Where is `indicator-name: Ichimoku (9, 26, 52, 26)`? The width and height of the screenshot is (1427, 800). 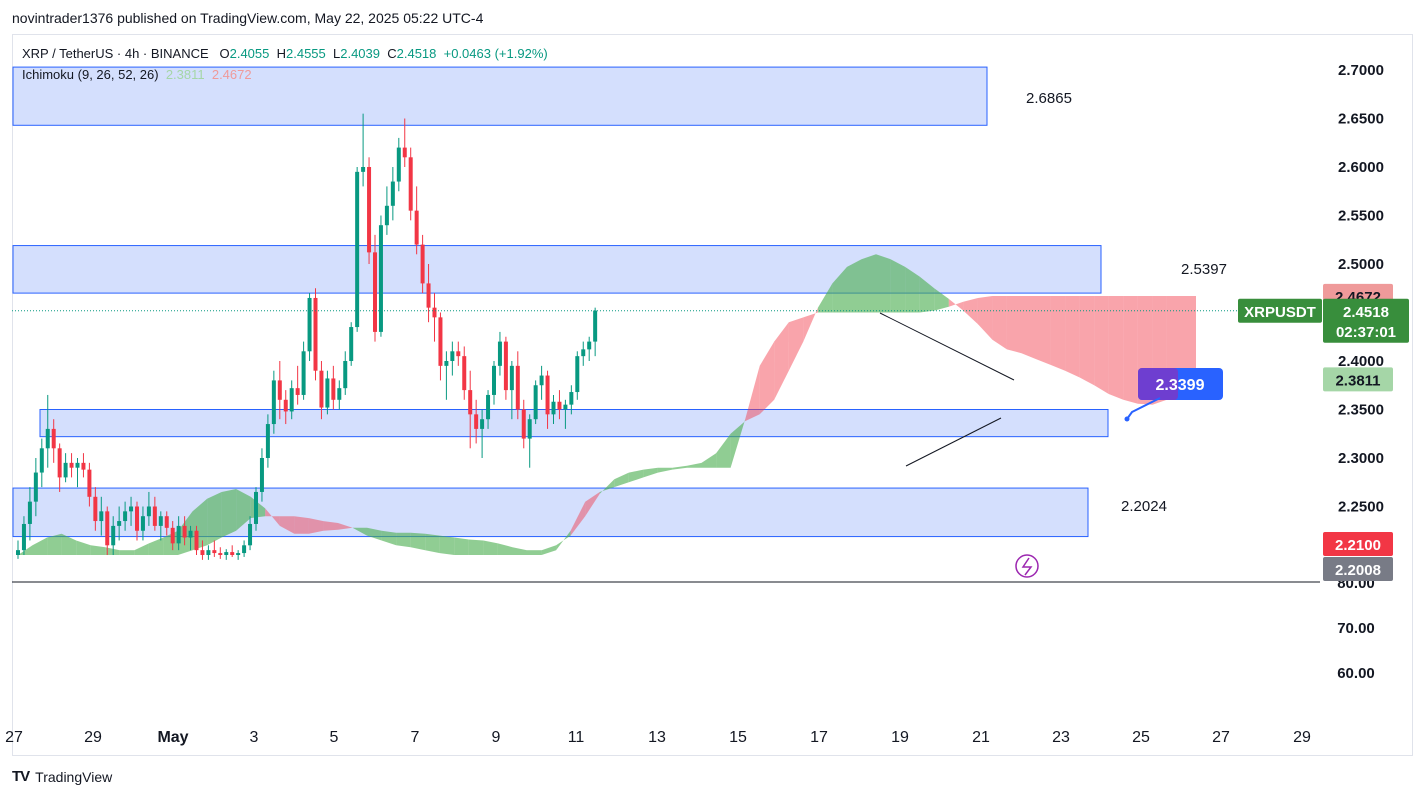
indicator-name: Ichimoku (9, 26, 52, 26) is located at coordinates (90, 74).